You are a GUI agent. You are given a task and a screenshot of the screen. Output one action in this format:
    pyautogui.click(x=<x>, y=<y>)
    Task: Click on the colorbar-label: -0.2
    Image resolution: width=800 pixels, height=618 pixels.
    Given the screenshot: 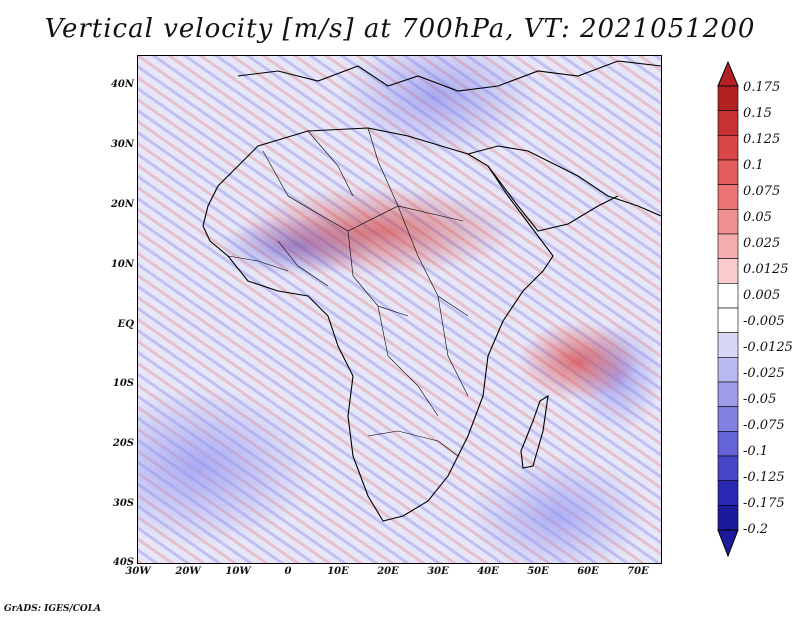 What is the action you would take?
    pyautogui.click(x=756, y=529)
    